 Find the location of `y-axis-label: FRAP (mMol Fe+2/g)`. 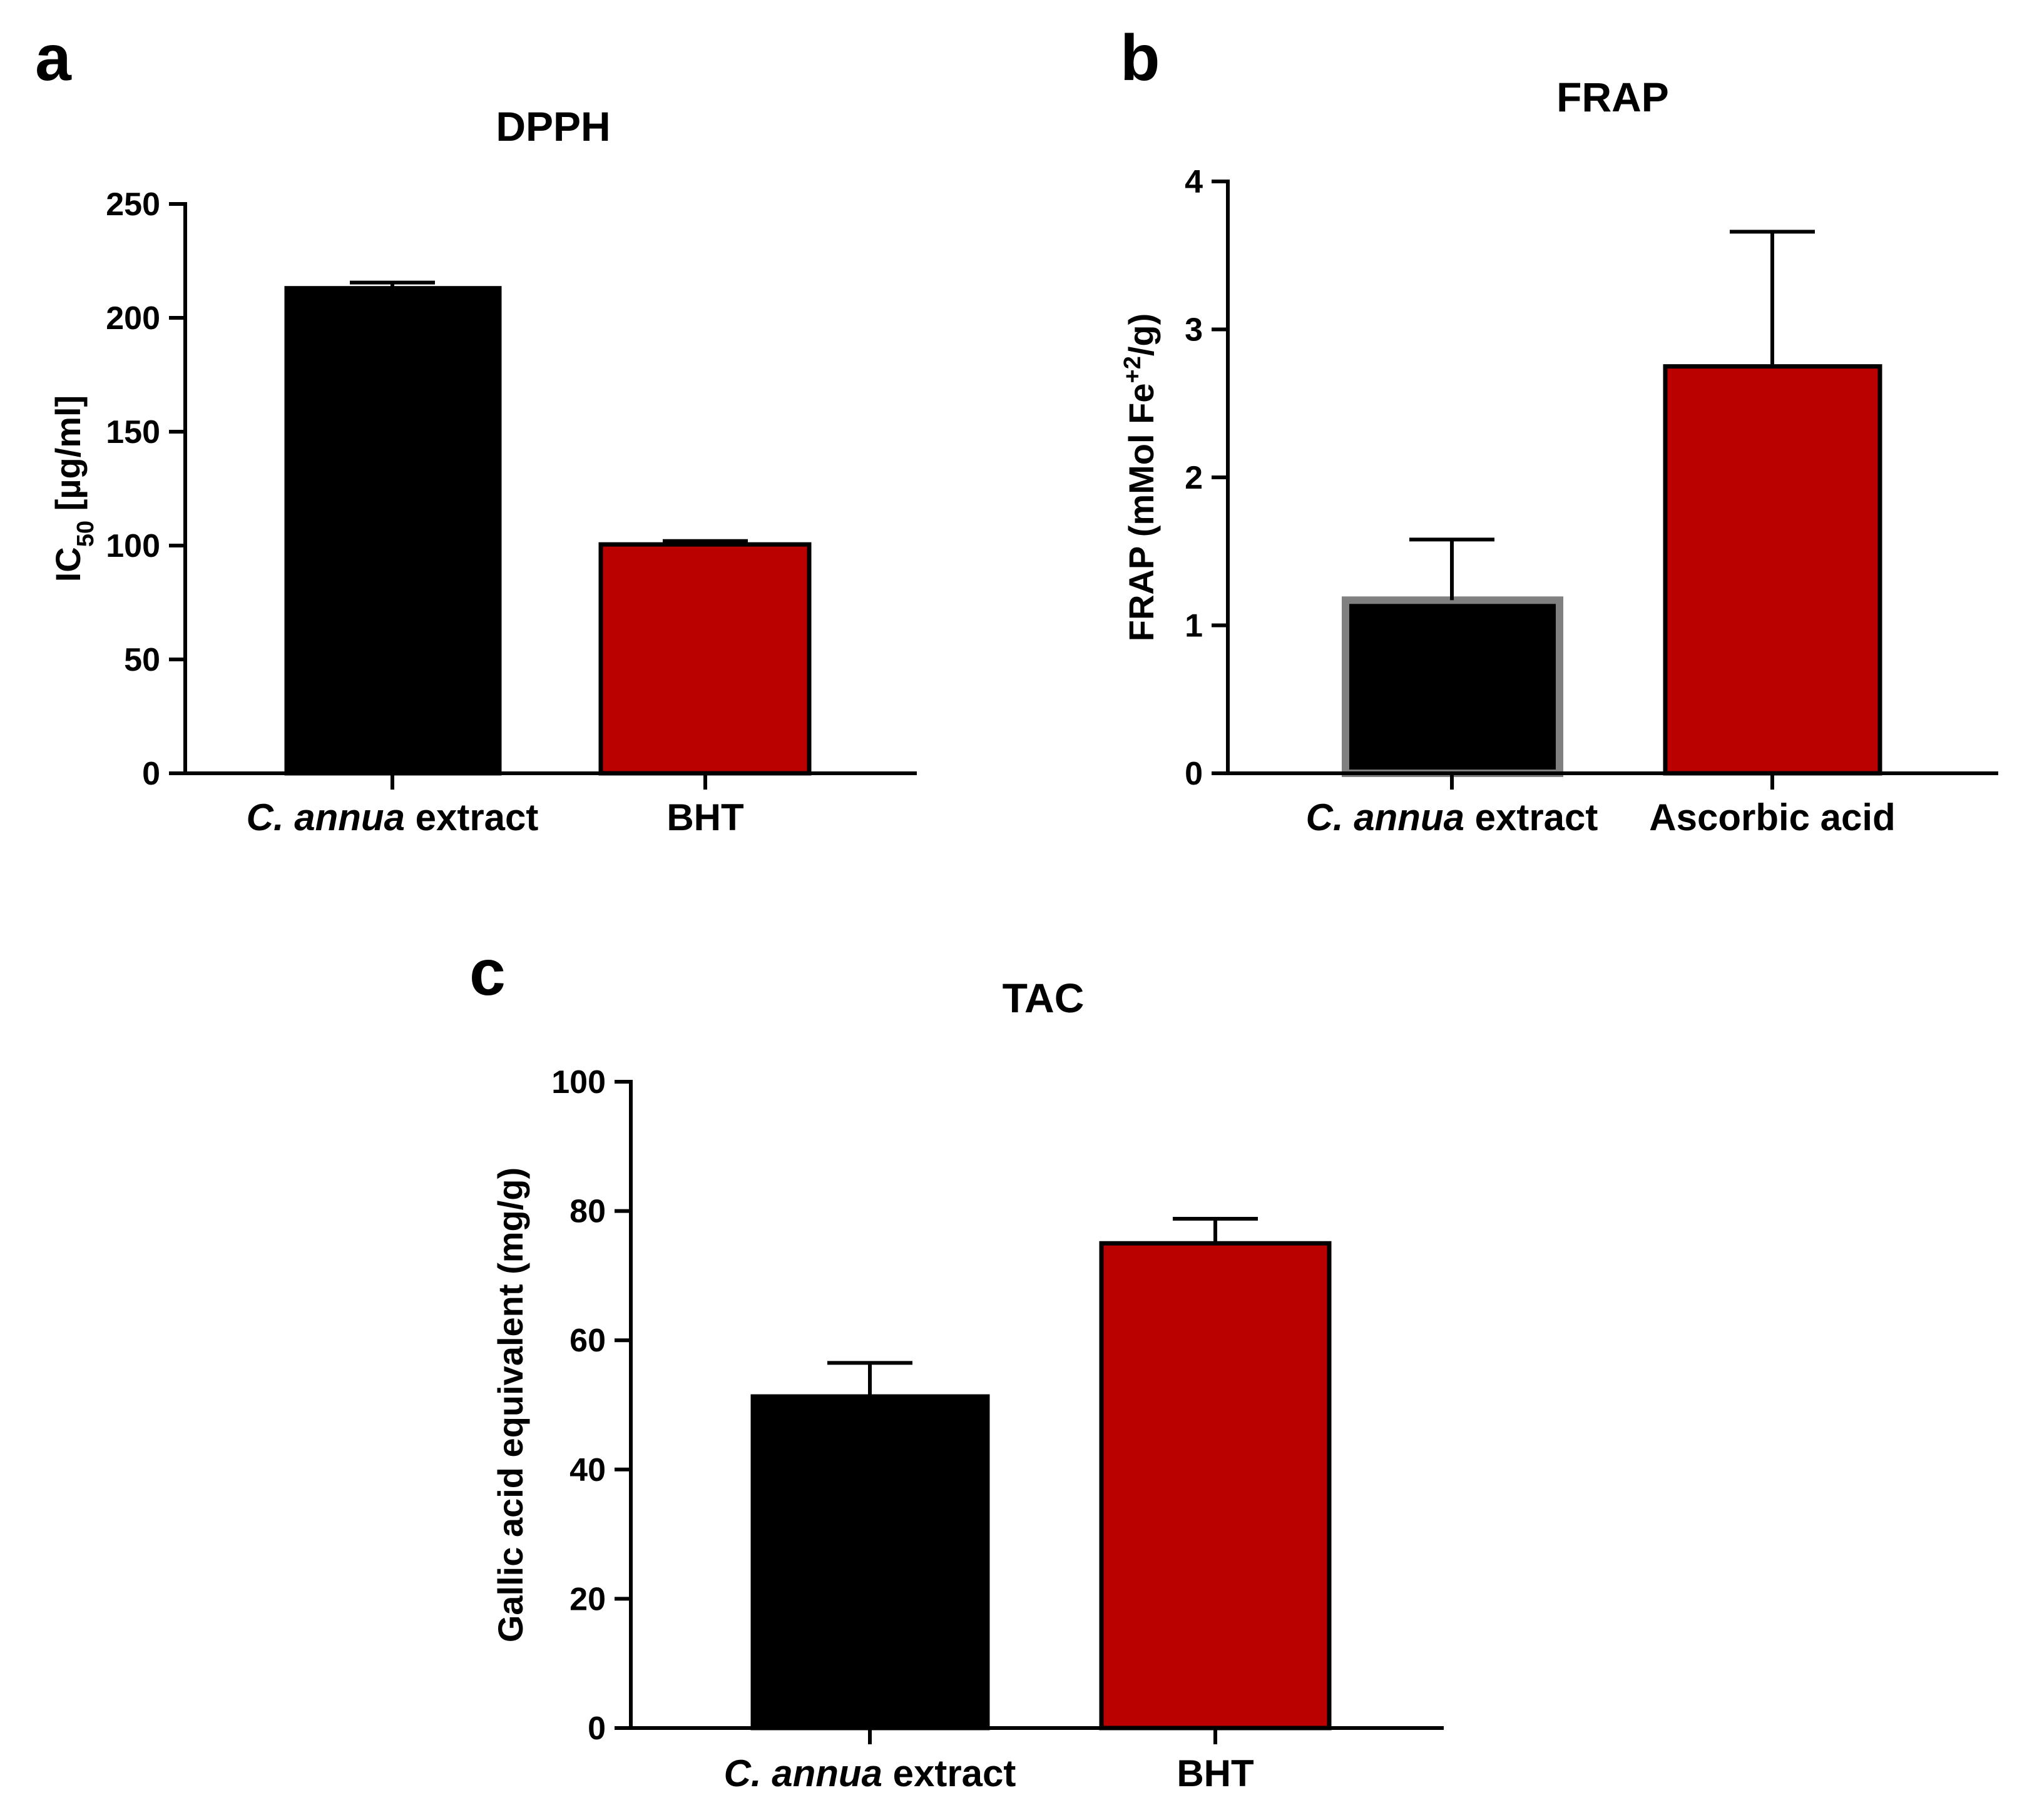

y-axis-label: FRAP (mMol Fe+2/g) is located at coordinates (1140, 477).